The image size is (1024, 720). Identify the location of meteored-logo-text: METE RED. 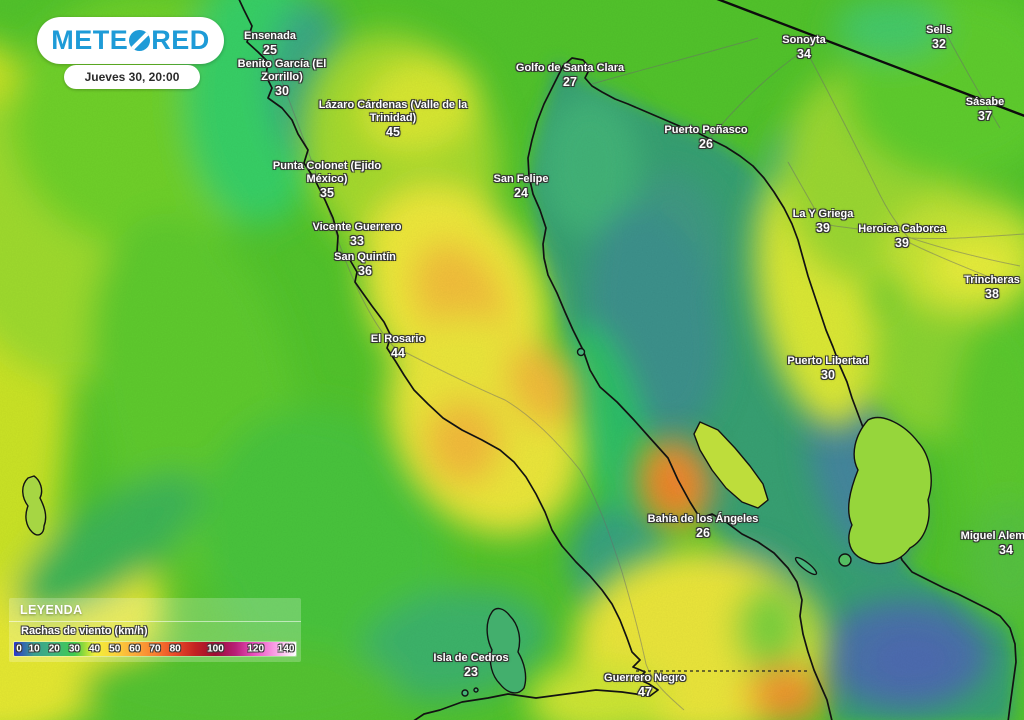
(130, 40).